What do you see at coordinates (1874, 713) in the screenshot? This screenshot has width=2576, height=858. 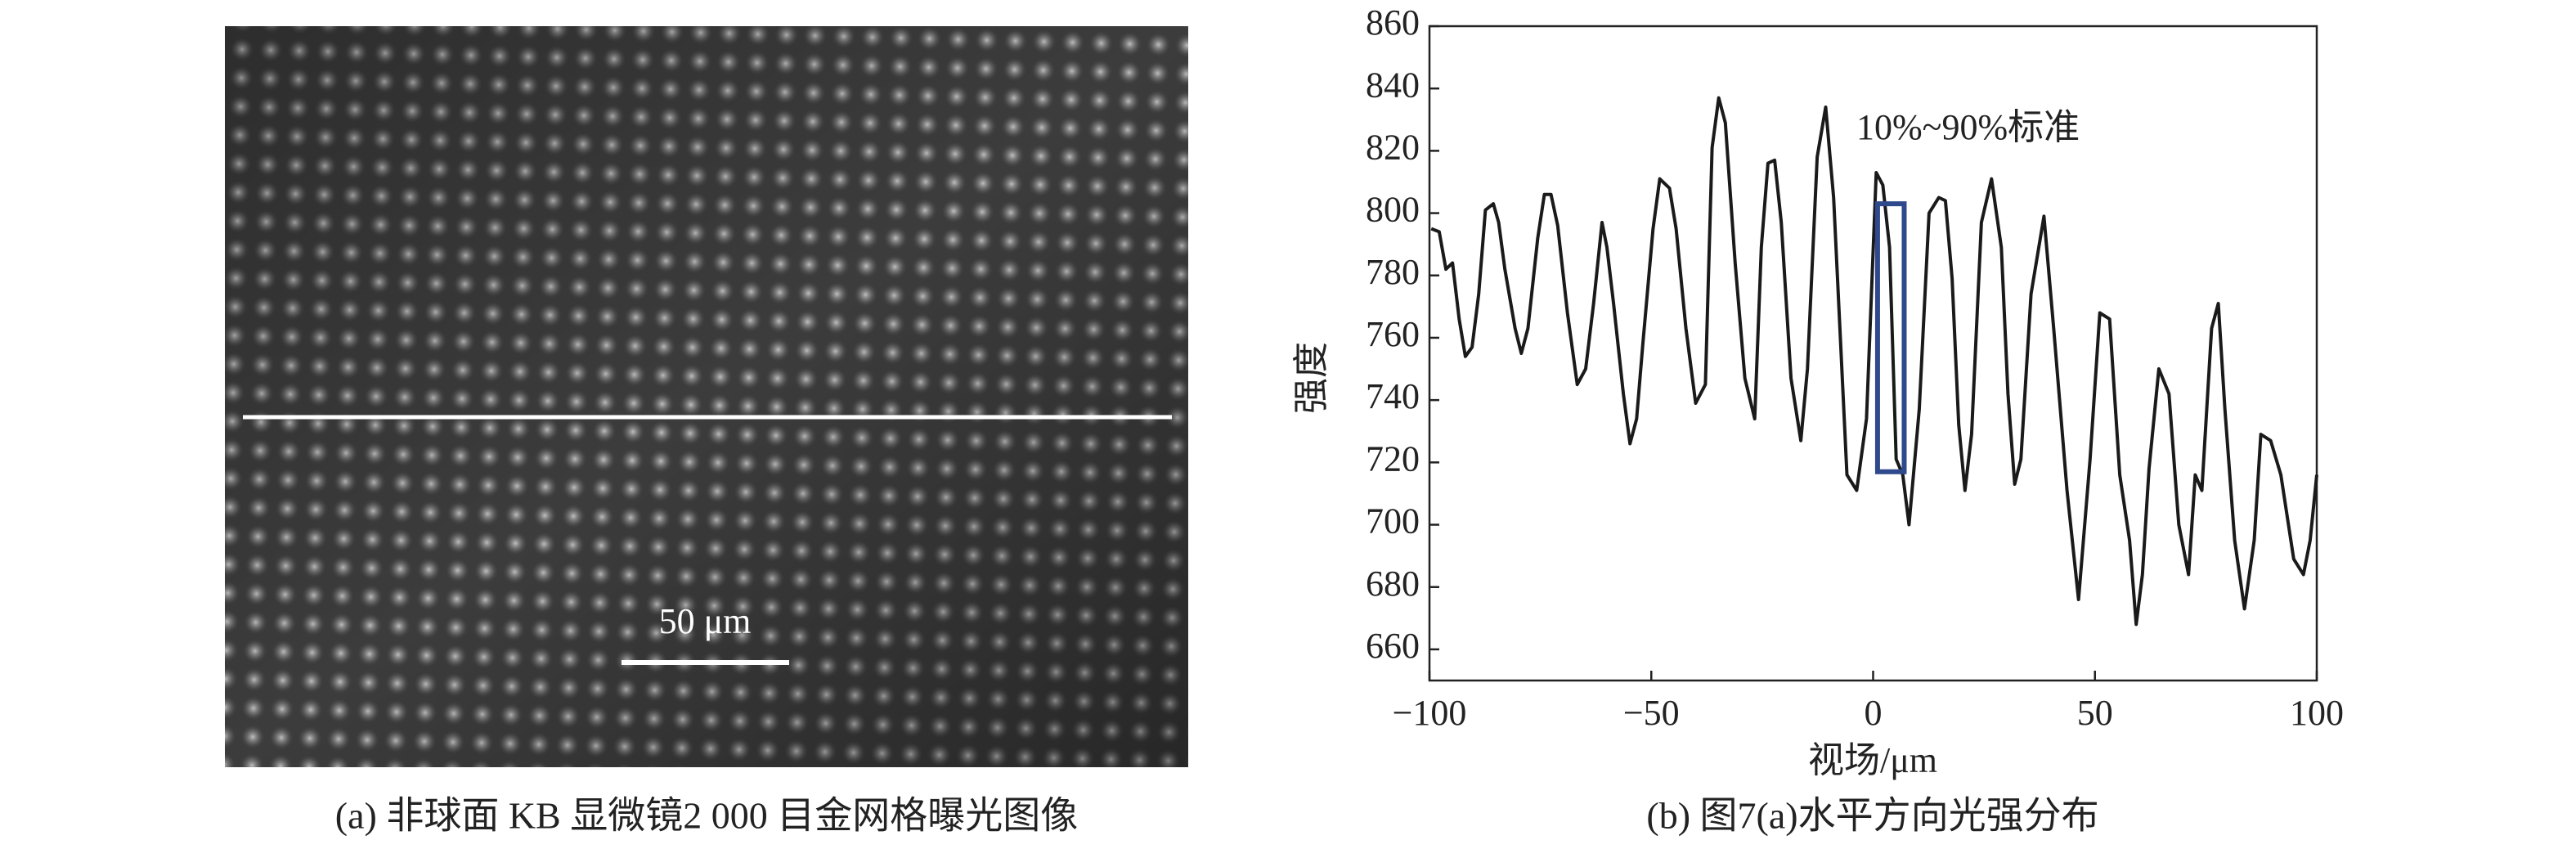 I see `x-tick-label: 0` at bounding box center [1874, 713].